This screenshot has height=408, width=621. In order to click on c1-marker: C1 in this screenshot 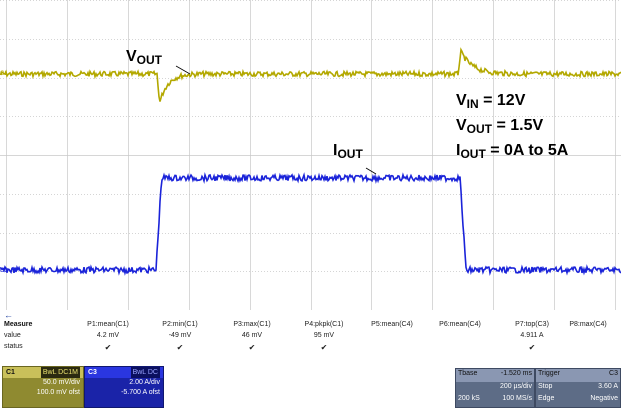, I will do `click(4, 74)`.